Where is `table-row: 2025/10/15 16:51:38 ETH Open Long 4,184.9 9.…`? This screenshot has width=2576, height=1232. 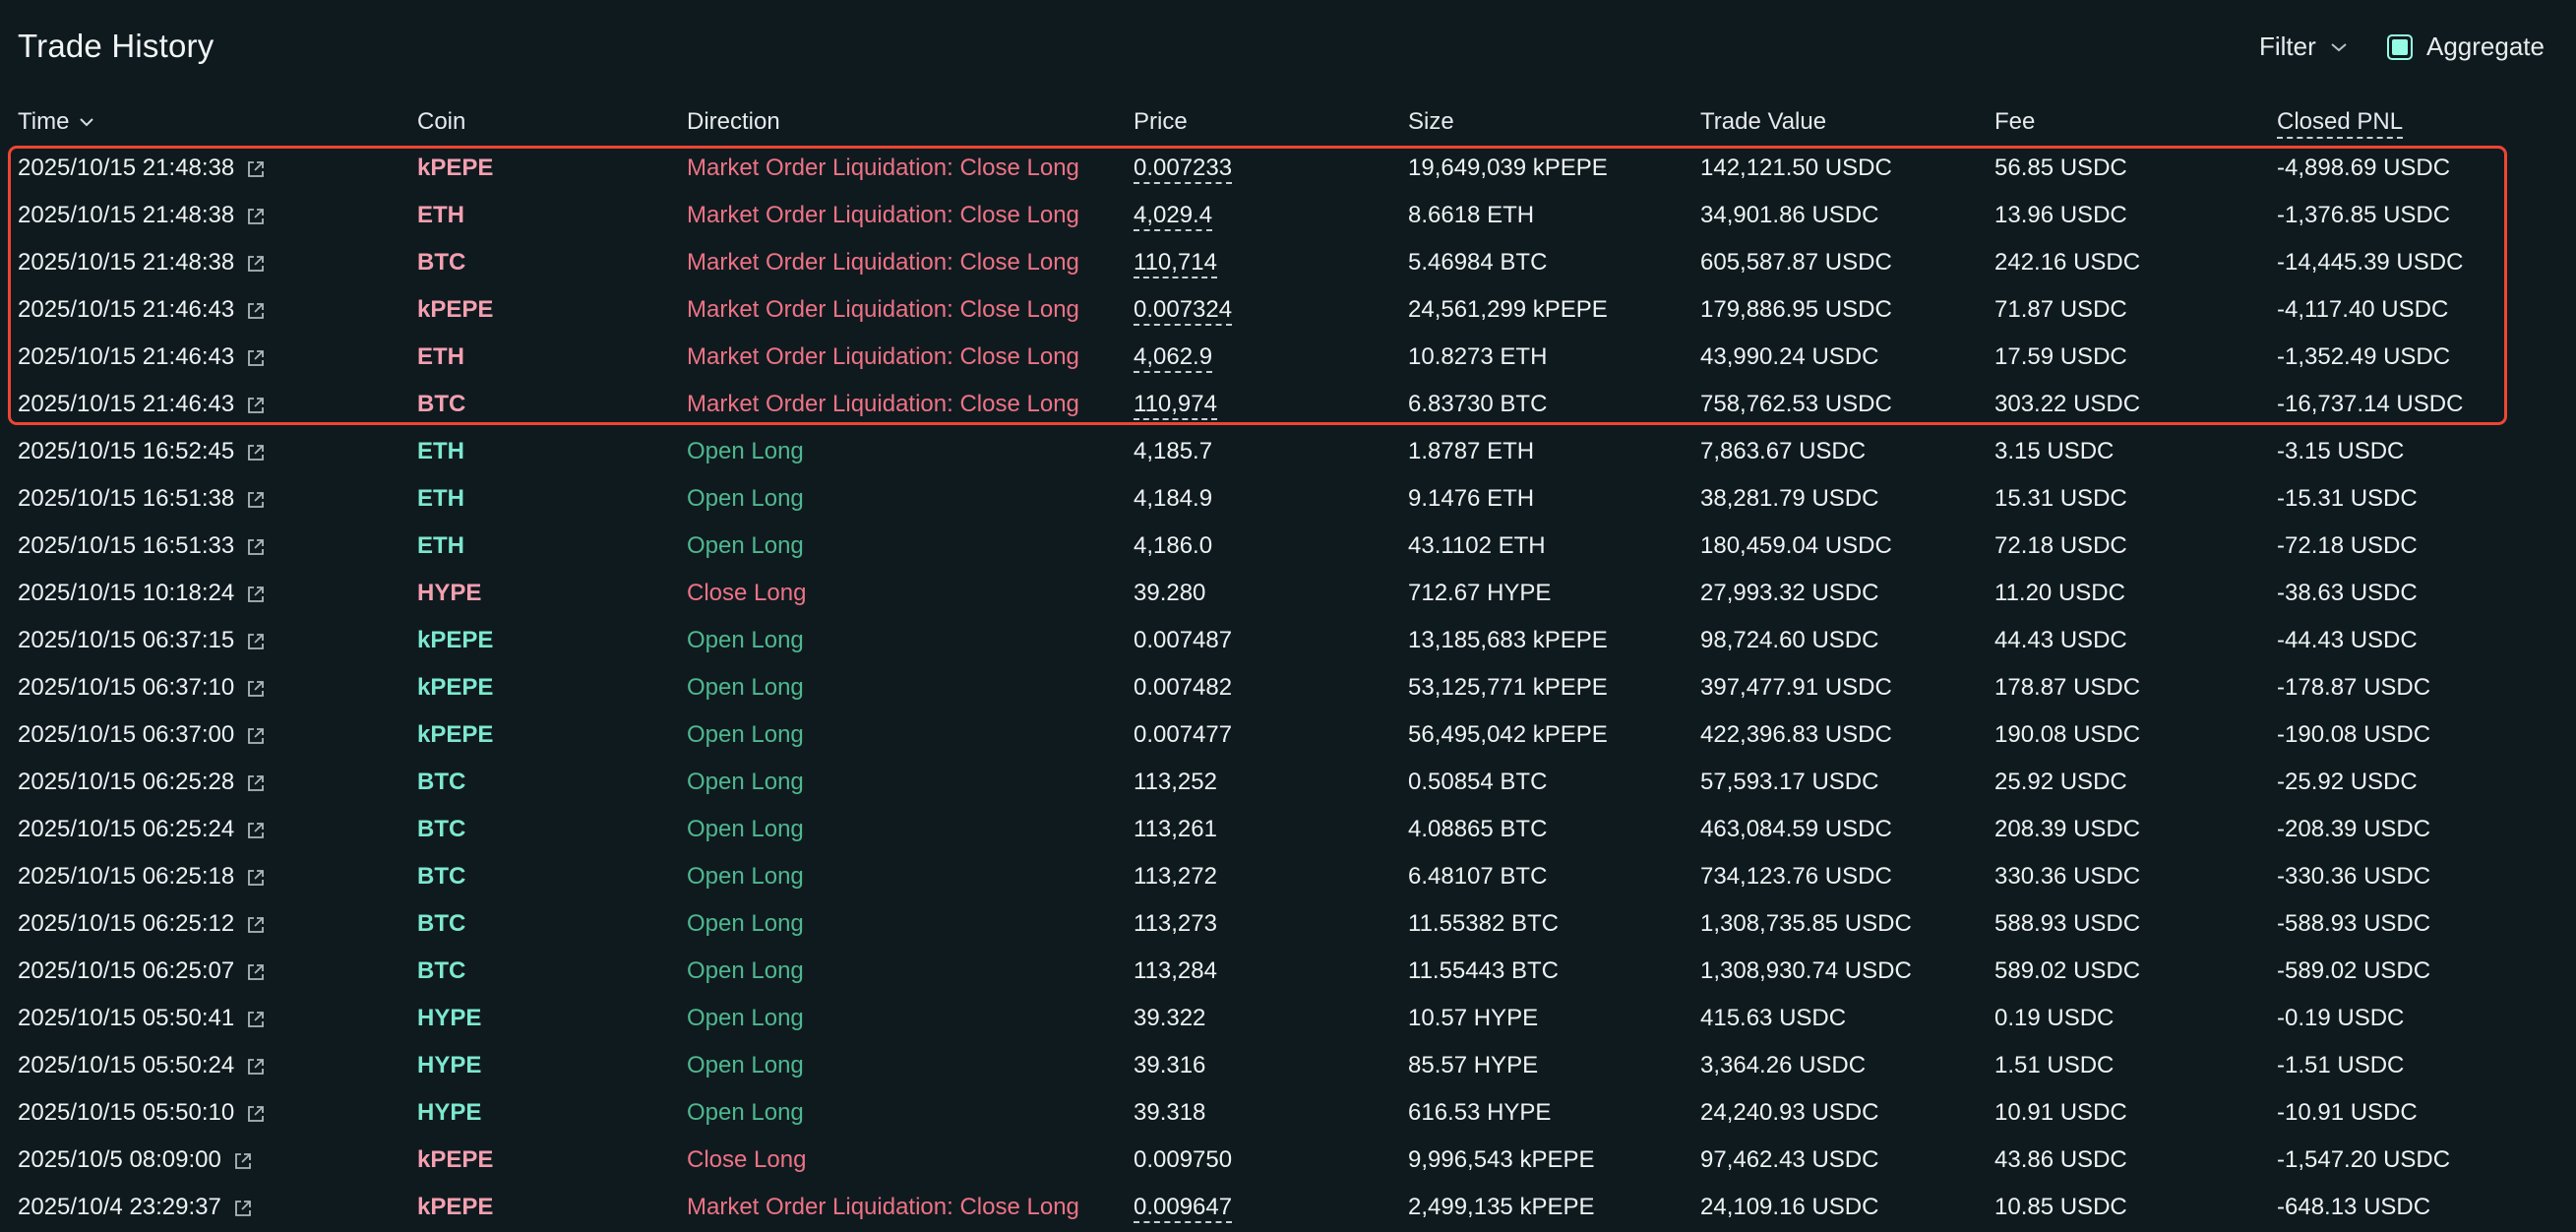
table-row: 2025/10/15 16:51:38 ETH Open Long 4,184.9 9.… is located at coordinates (1288, 499).